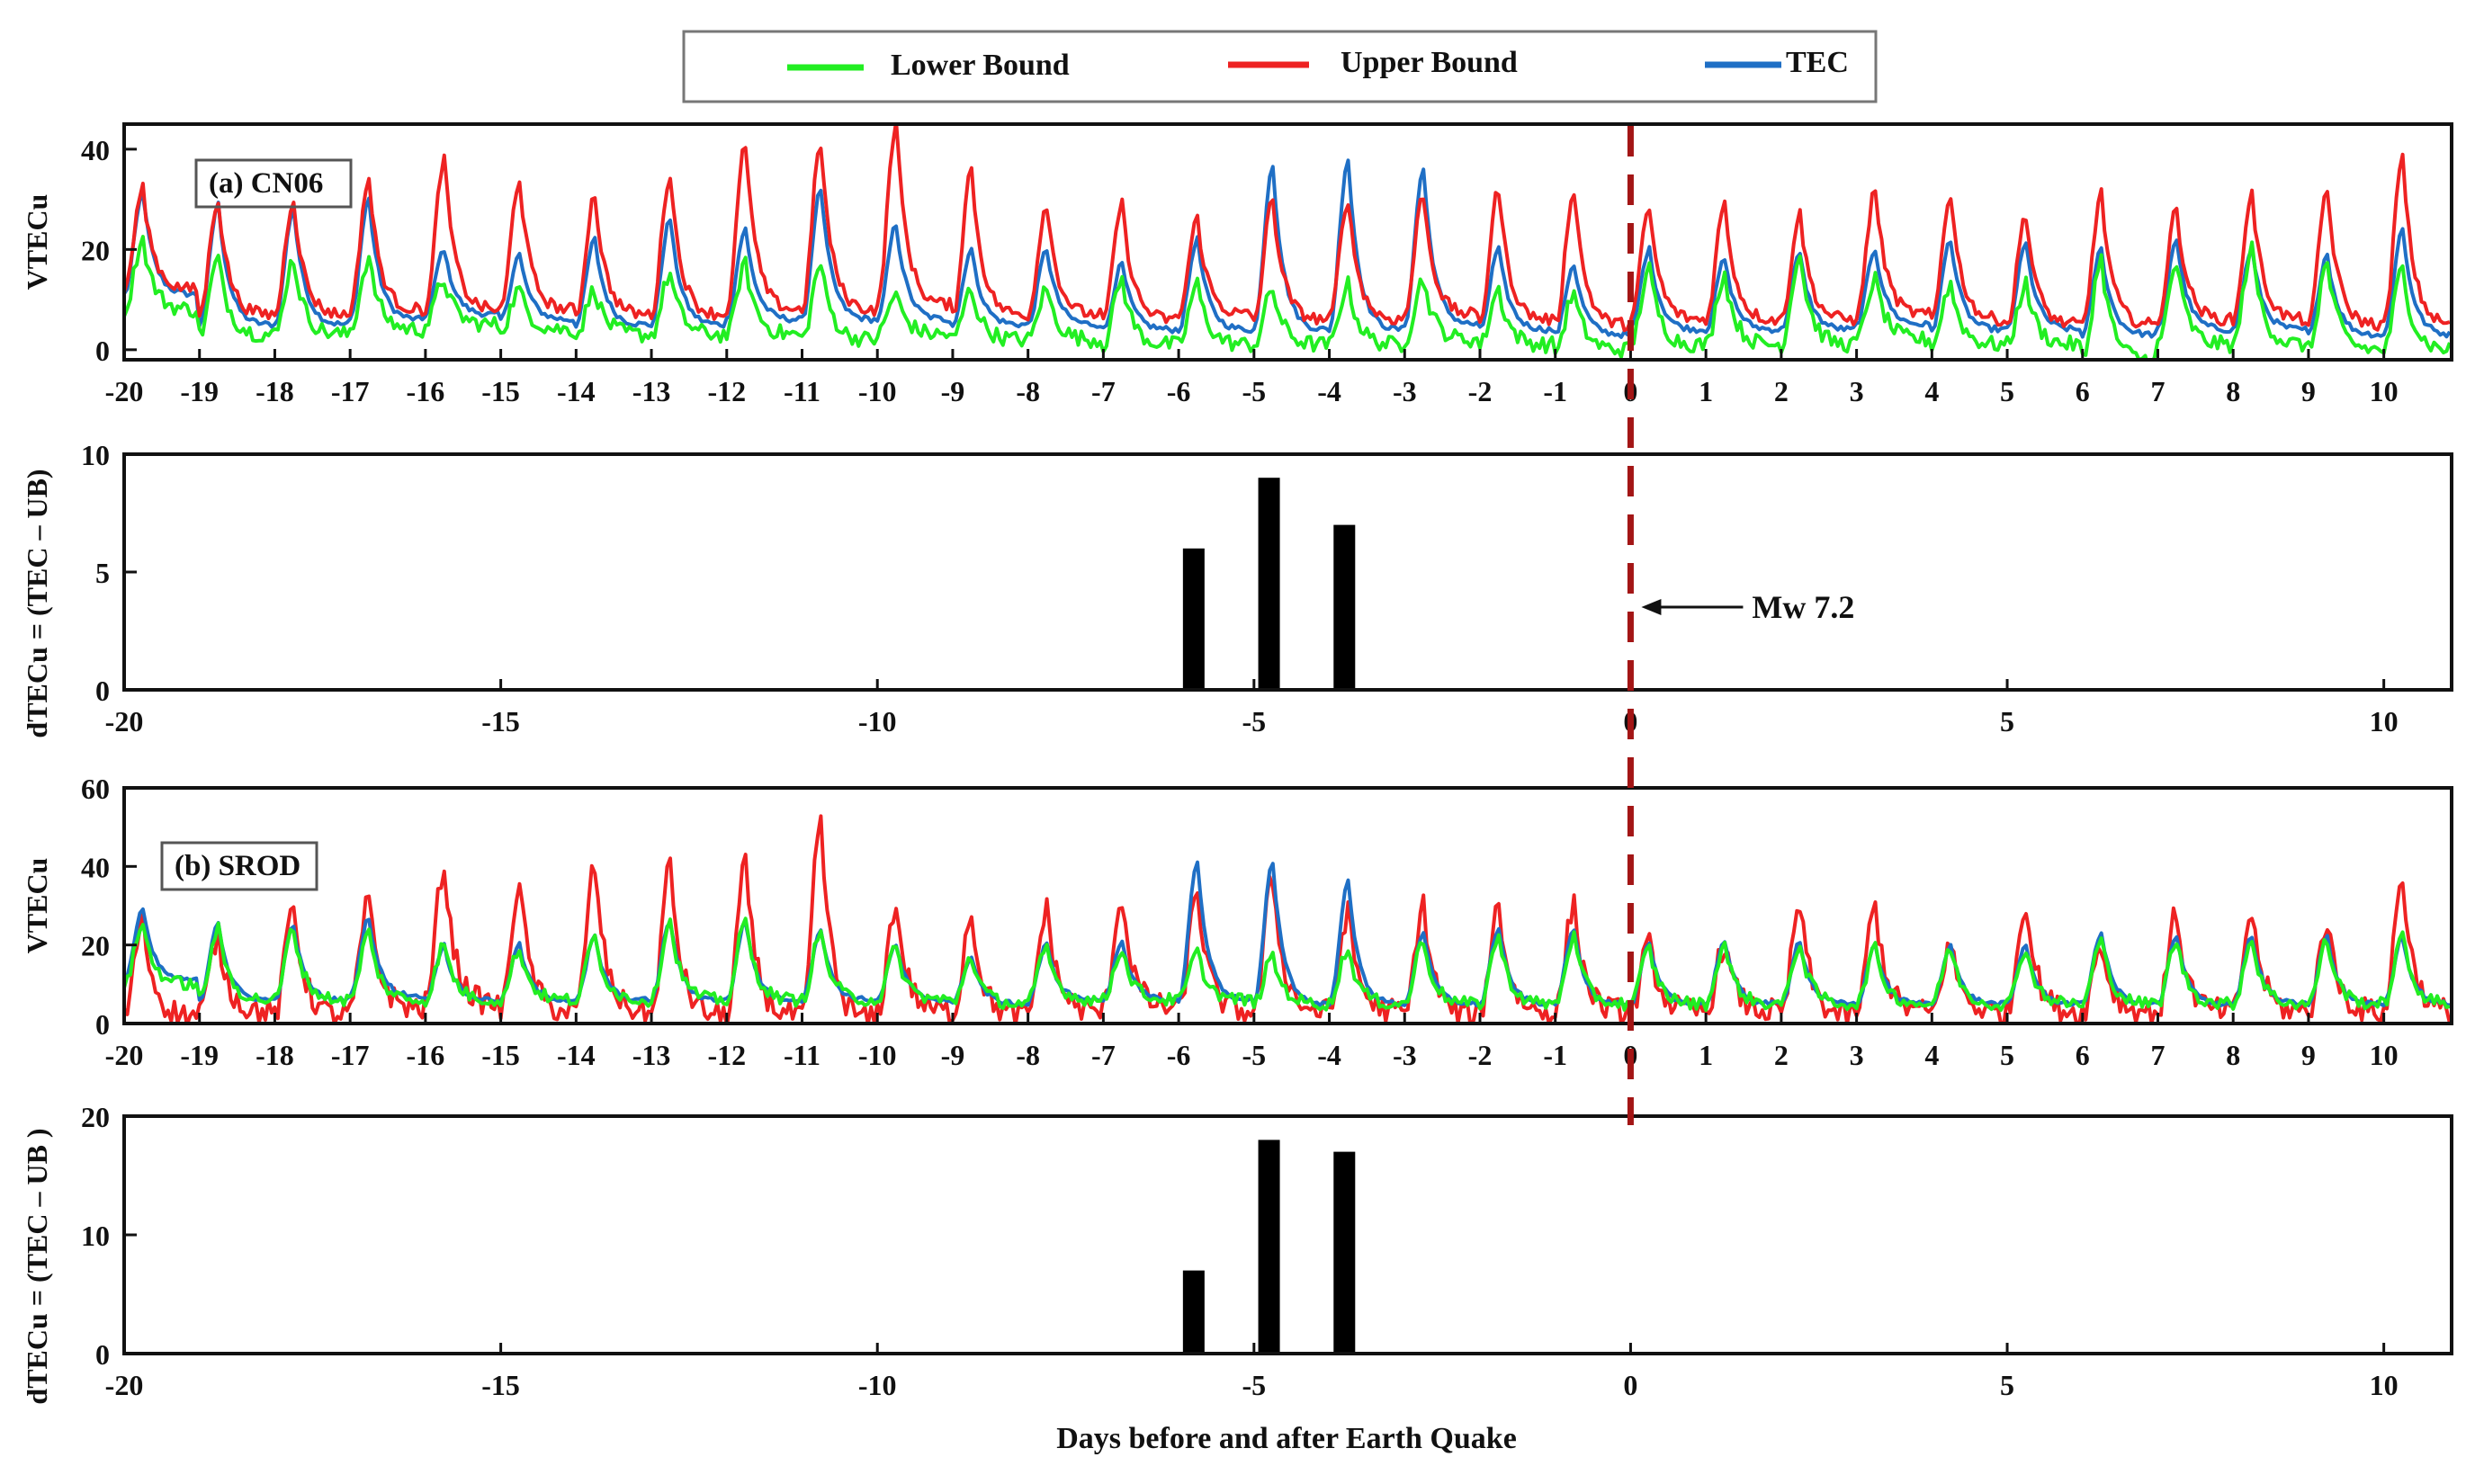 This screenshot has height=1484, width=2475. I want to click on panel-label-box: (a) CN06, so click(273, 183).